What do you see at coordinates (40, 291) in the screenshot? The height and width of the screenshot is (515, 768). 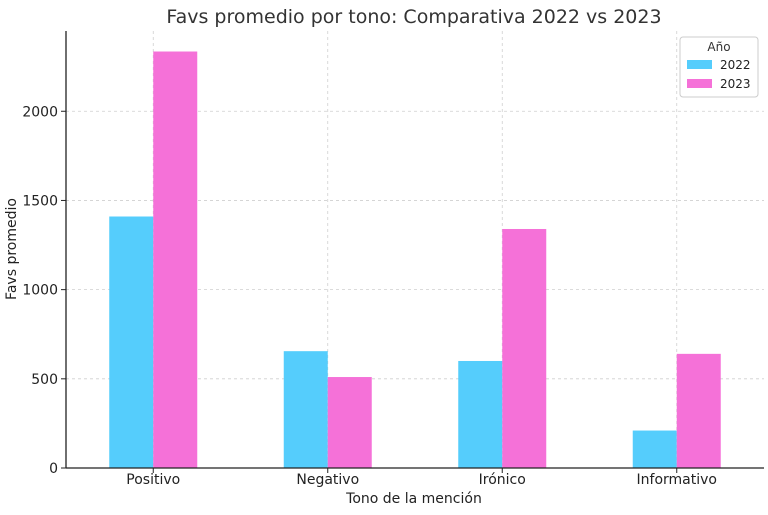 I see `y-tick-label: 1000` at bounding box center [40, 291].